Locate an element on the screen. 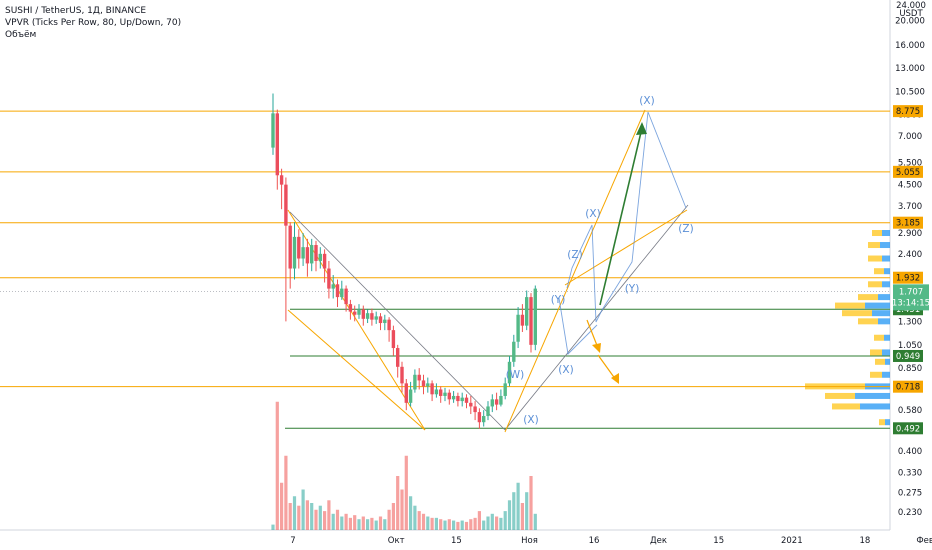 The width and height of the screenshot is (932, 550). price-axis-tick: 0.275 is located at coordinates (910, 493).